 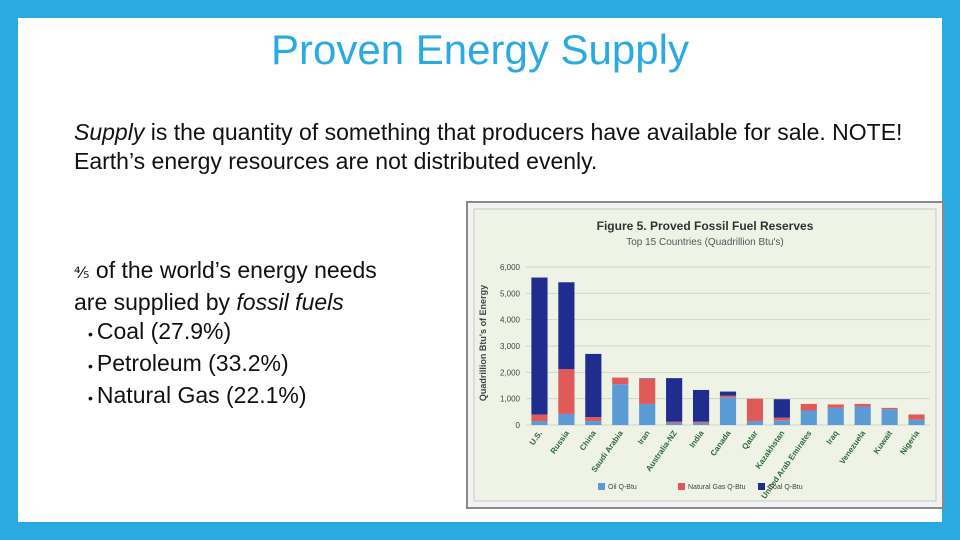 What do you see at coordinates (82, 273) in the screenshot?
I see `fraction: ⅘` at bounding box center [82, 273].